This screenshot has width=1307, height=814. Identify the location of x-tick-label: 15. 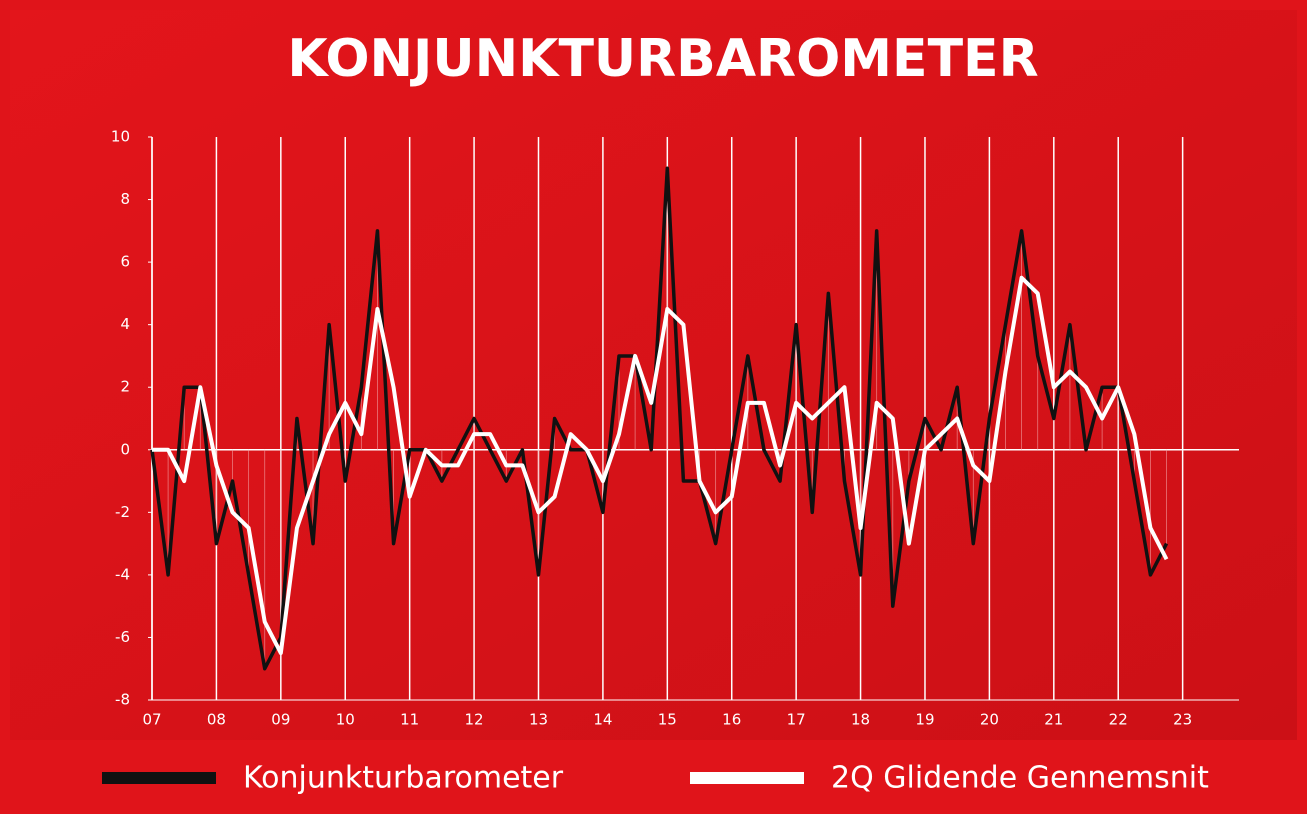
(667, 720).